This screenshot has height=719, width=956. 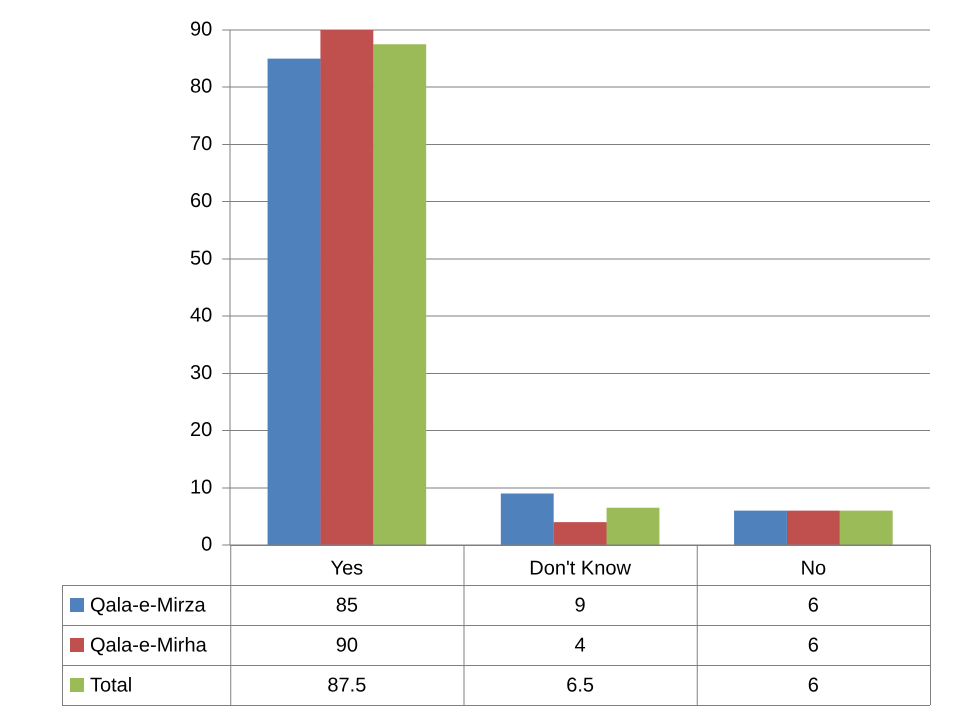 What do you see at coordinates (111, 685) in the screenshot?
I see `legend-label: Total` at bounding box center [111, 685].